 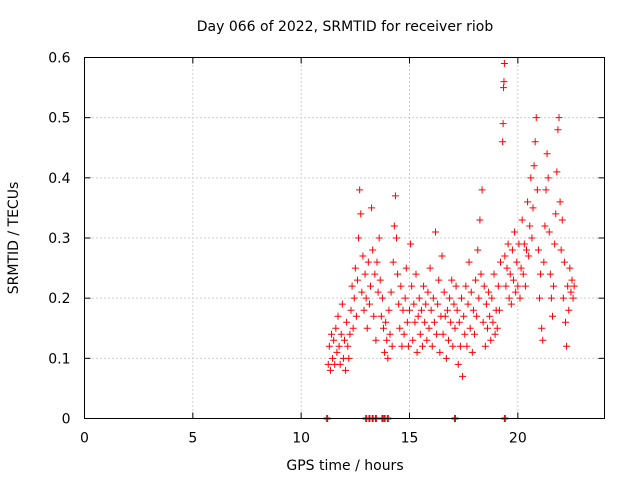 What do you see at coordinates (59, 119) in the screenshot?
I see `y-tick-label: 0.5` at bounding box center [59, 119].